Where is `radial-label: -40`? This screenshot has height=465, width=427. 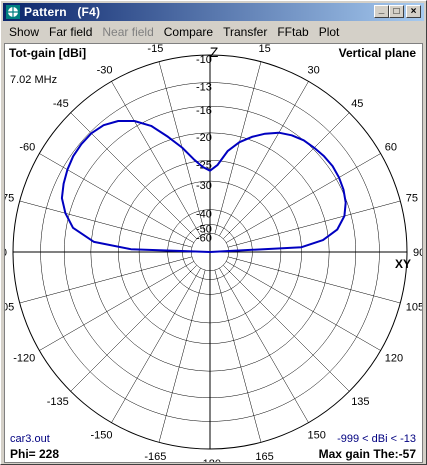 radial-label: -40 is located at coordinates (204, 215).